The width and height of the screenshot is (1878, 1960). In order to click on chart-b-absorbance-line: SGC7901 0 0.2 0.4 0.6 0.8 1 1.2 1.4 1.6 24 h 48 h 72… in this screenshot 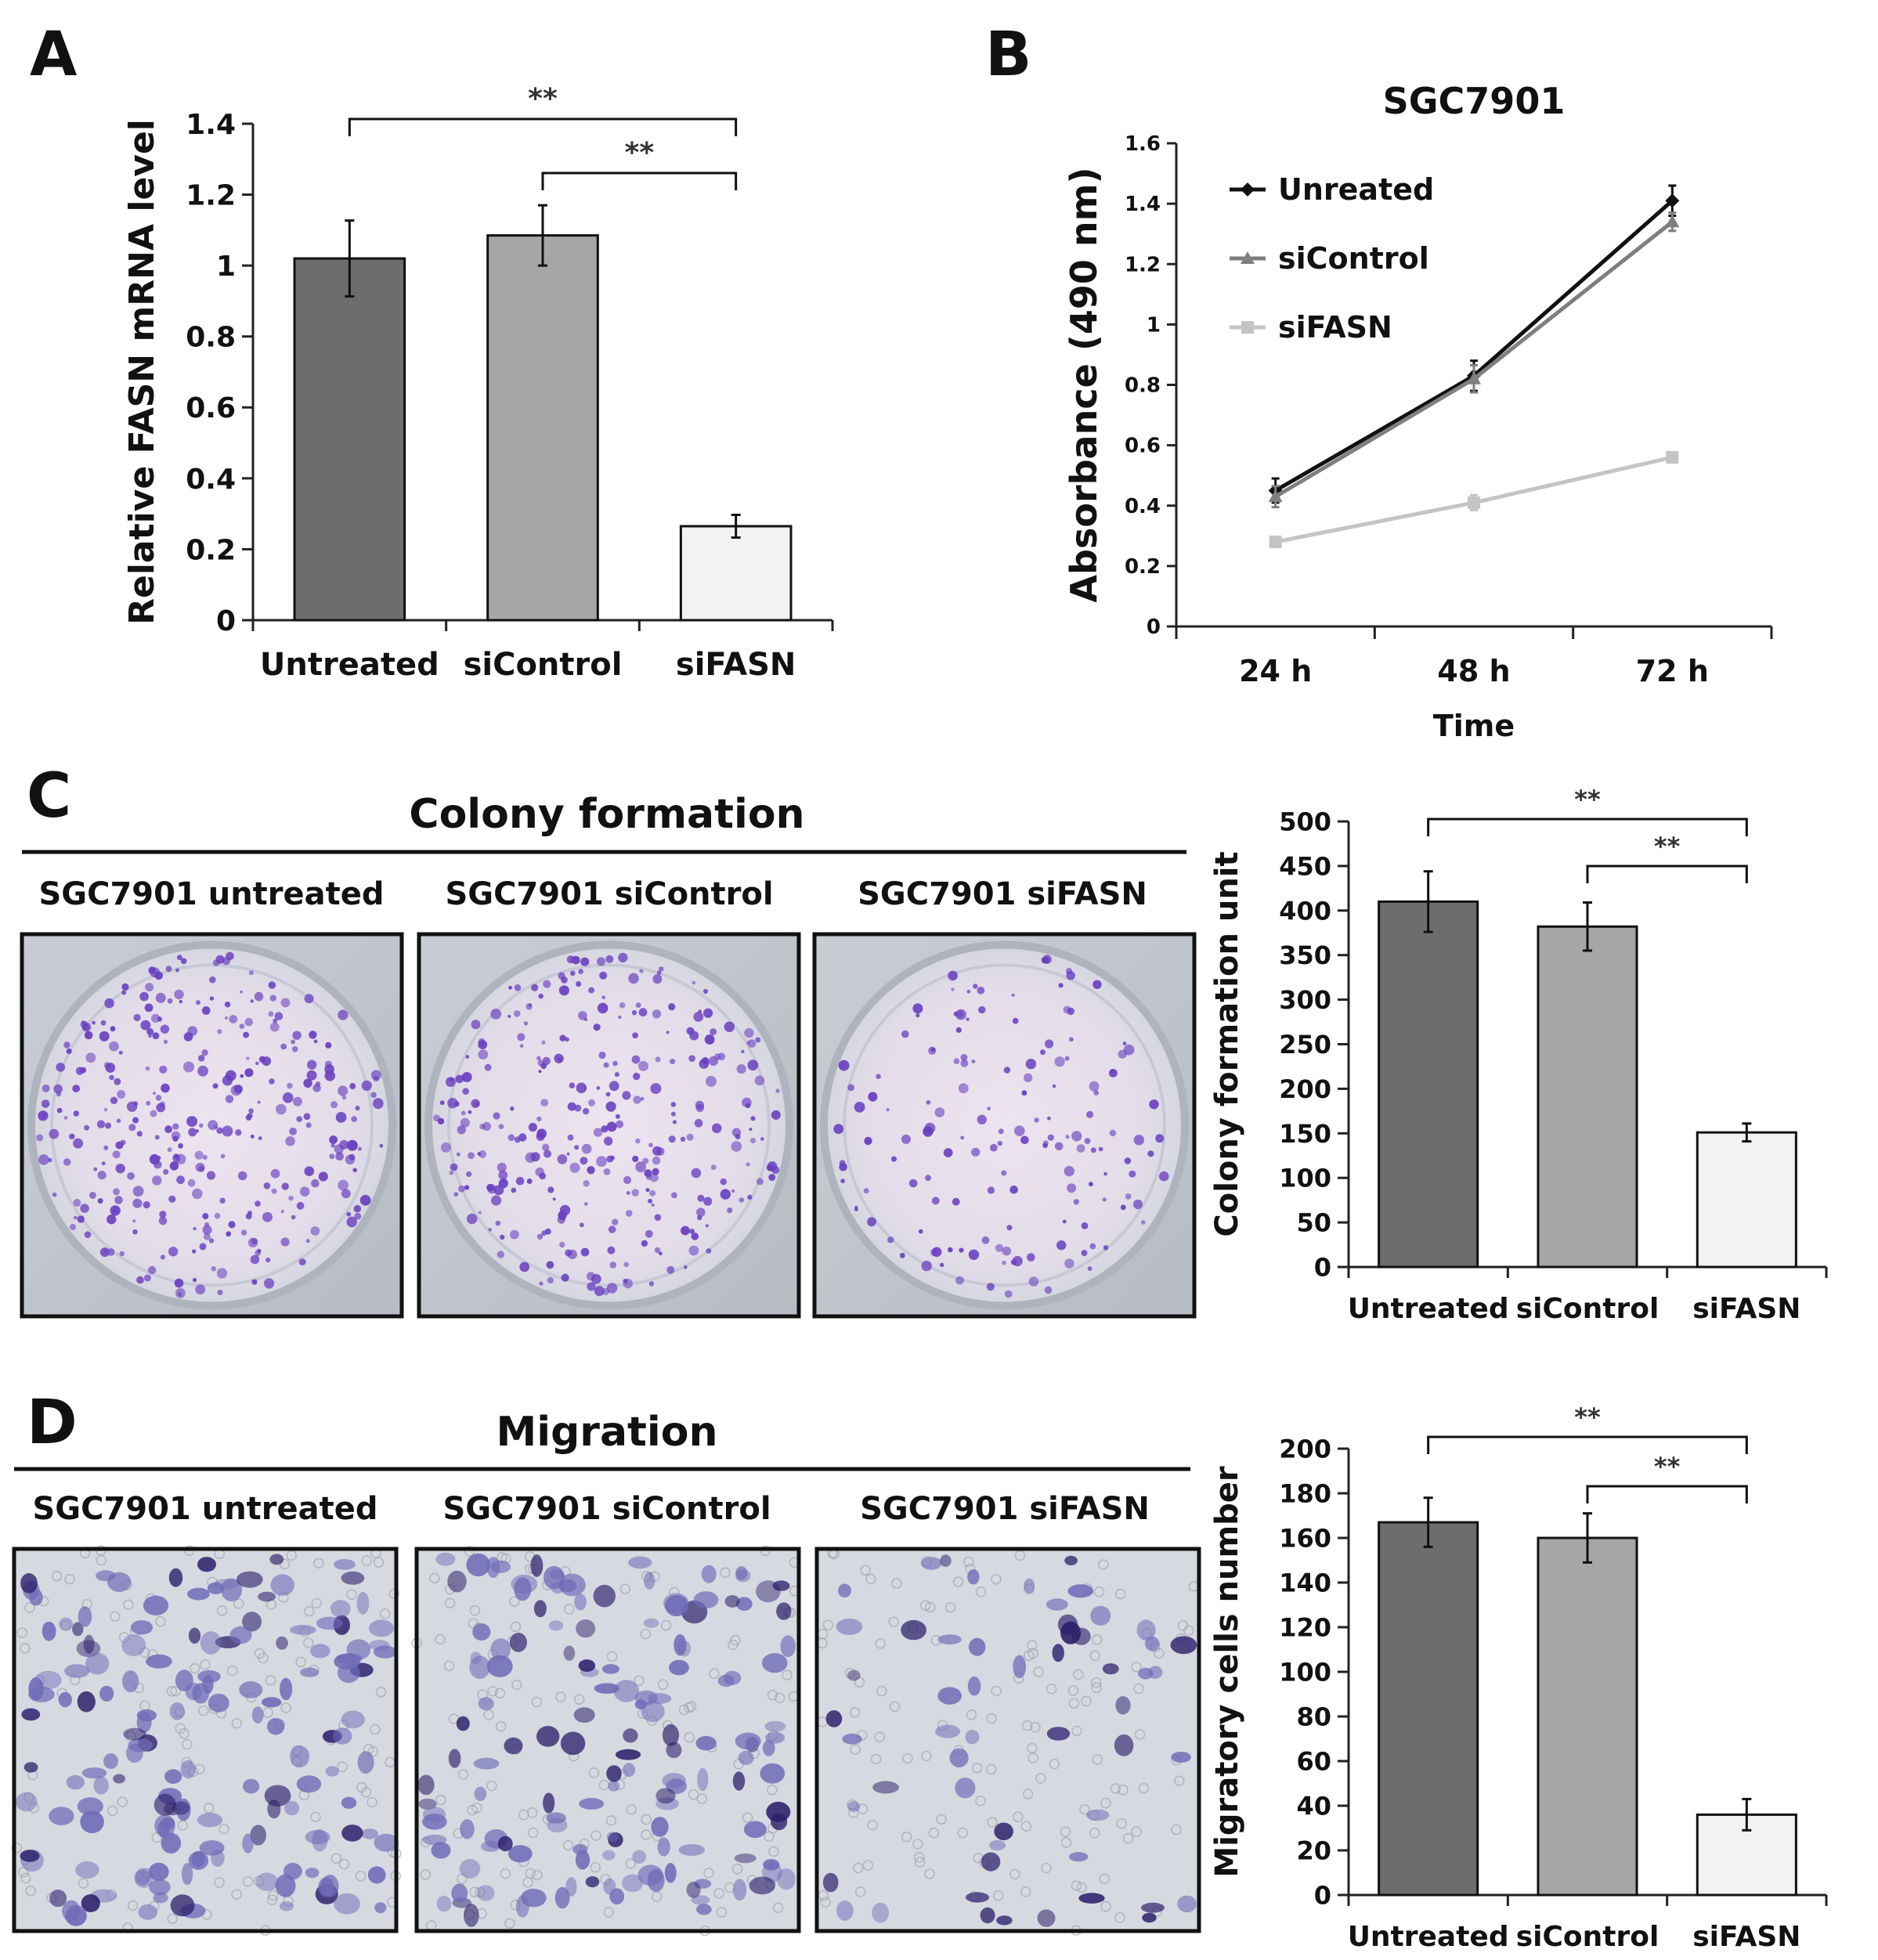, I will do `click(1418, 411)`.